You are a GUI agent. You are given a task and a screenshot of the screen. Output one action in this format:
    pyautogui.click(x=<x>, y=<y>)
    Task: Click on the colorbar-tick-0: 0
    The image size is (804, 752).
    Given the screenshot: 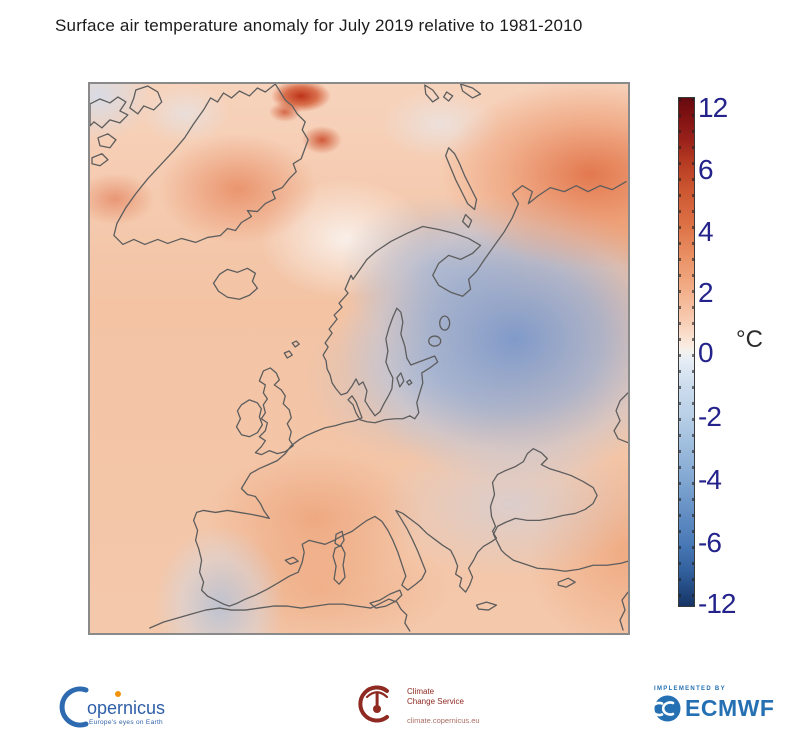 What is the action you would take?
    pyautogui.click(x=706, y=352)
    